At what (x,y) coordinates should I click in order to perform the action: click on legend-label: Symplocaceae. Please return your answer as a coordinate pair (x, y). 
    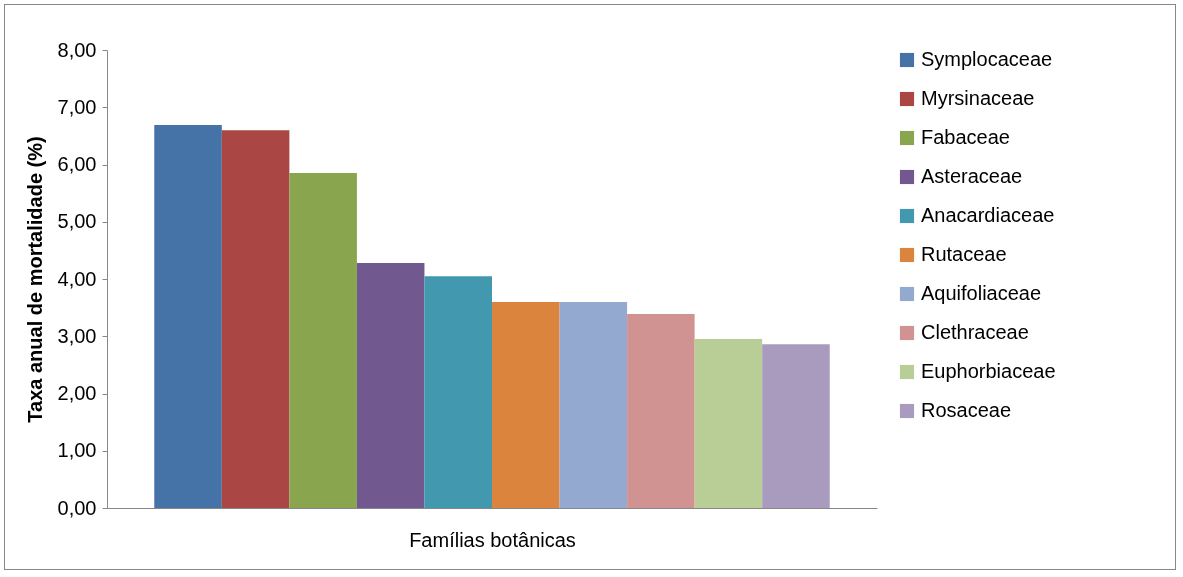
    Looking at the image, I should click on (987, 59).